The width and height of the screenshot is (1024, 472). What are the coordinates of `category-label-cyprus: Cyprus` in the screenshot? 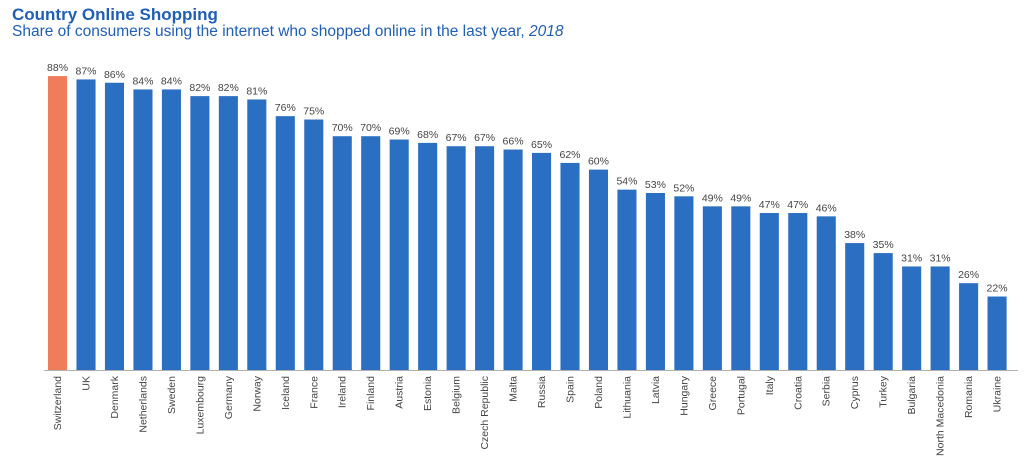 It's located at (855, 392).